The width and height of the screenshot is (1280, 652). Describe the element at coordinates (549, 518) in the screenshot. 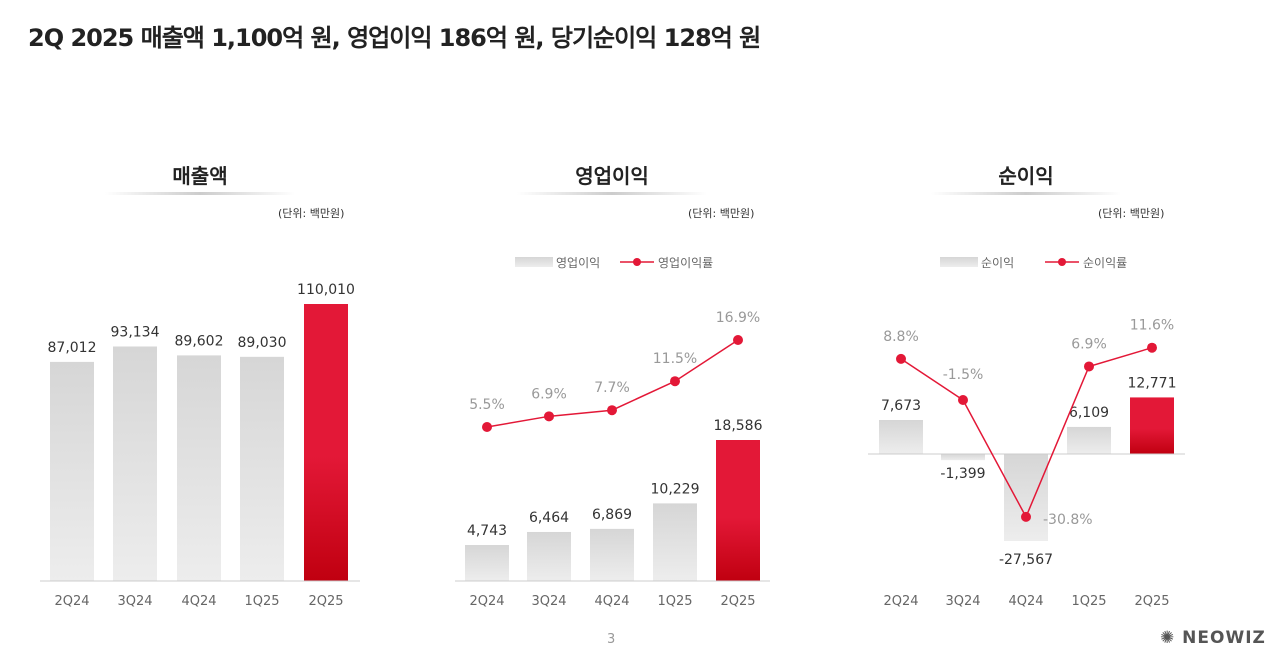

I see `bar-value-label: 6,464` at that location.